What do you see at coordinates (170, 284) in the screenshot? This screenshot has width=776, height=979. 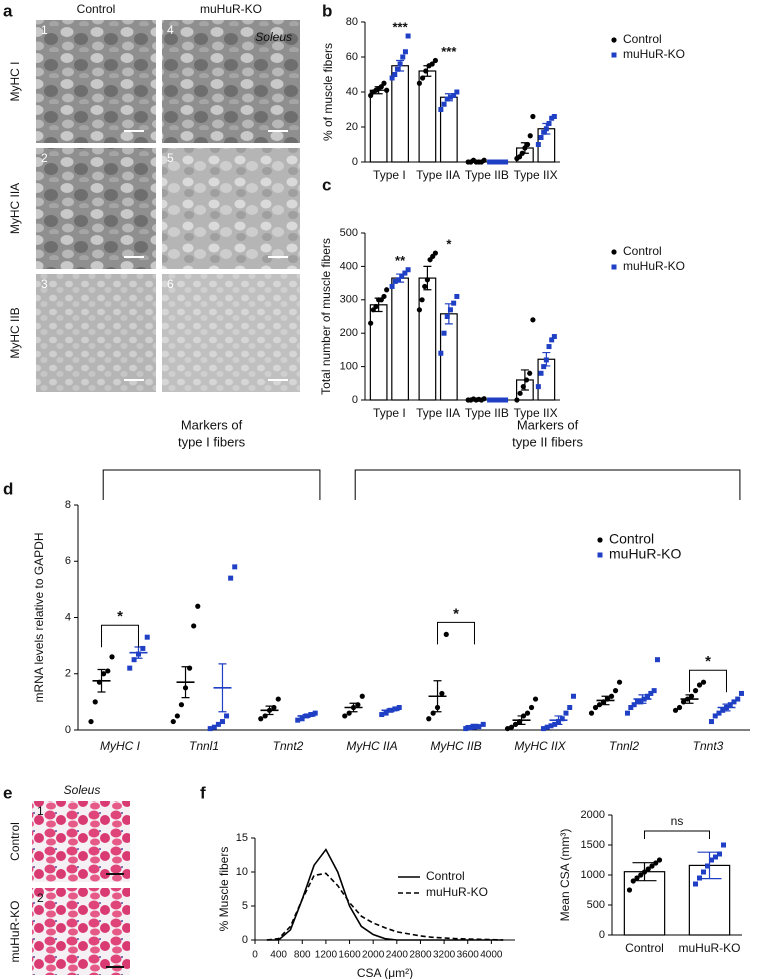 I see `tile-number: 6` at bounding box center [170, 284].